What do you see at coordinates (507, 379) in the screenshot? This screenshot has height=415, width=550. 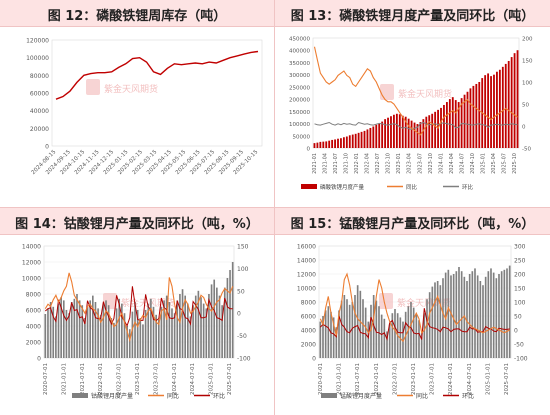 I see `x-tick-label: 2025-07-01` at bounding box center [507, 379].